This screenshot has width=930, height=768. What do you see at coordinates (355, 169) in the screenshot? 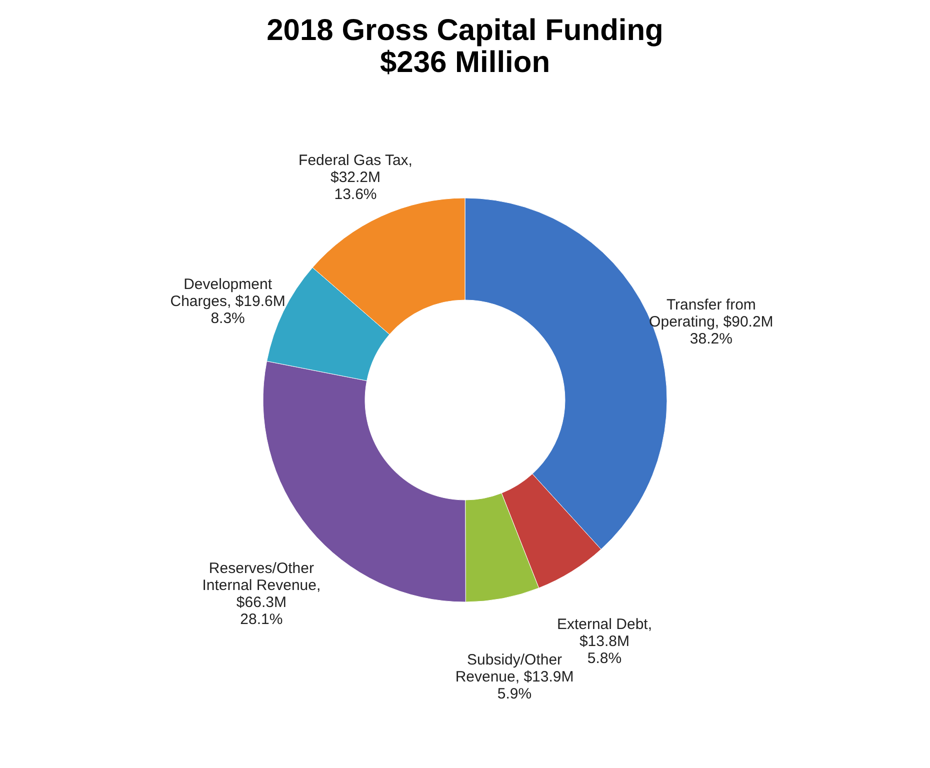
I see `slice-label: Federal Gas Tax, $32.2M` at bounding box center [355, 169].